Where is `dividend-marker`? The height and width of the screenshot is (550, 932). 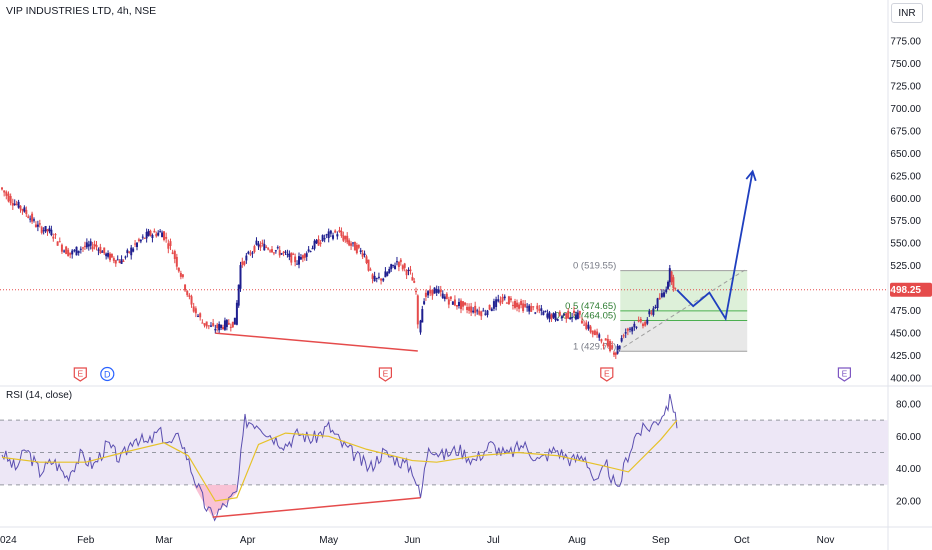 dividend-marker is located at coordinates (107, 374).